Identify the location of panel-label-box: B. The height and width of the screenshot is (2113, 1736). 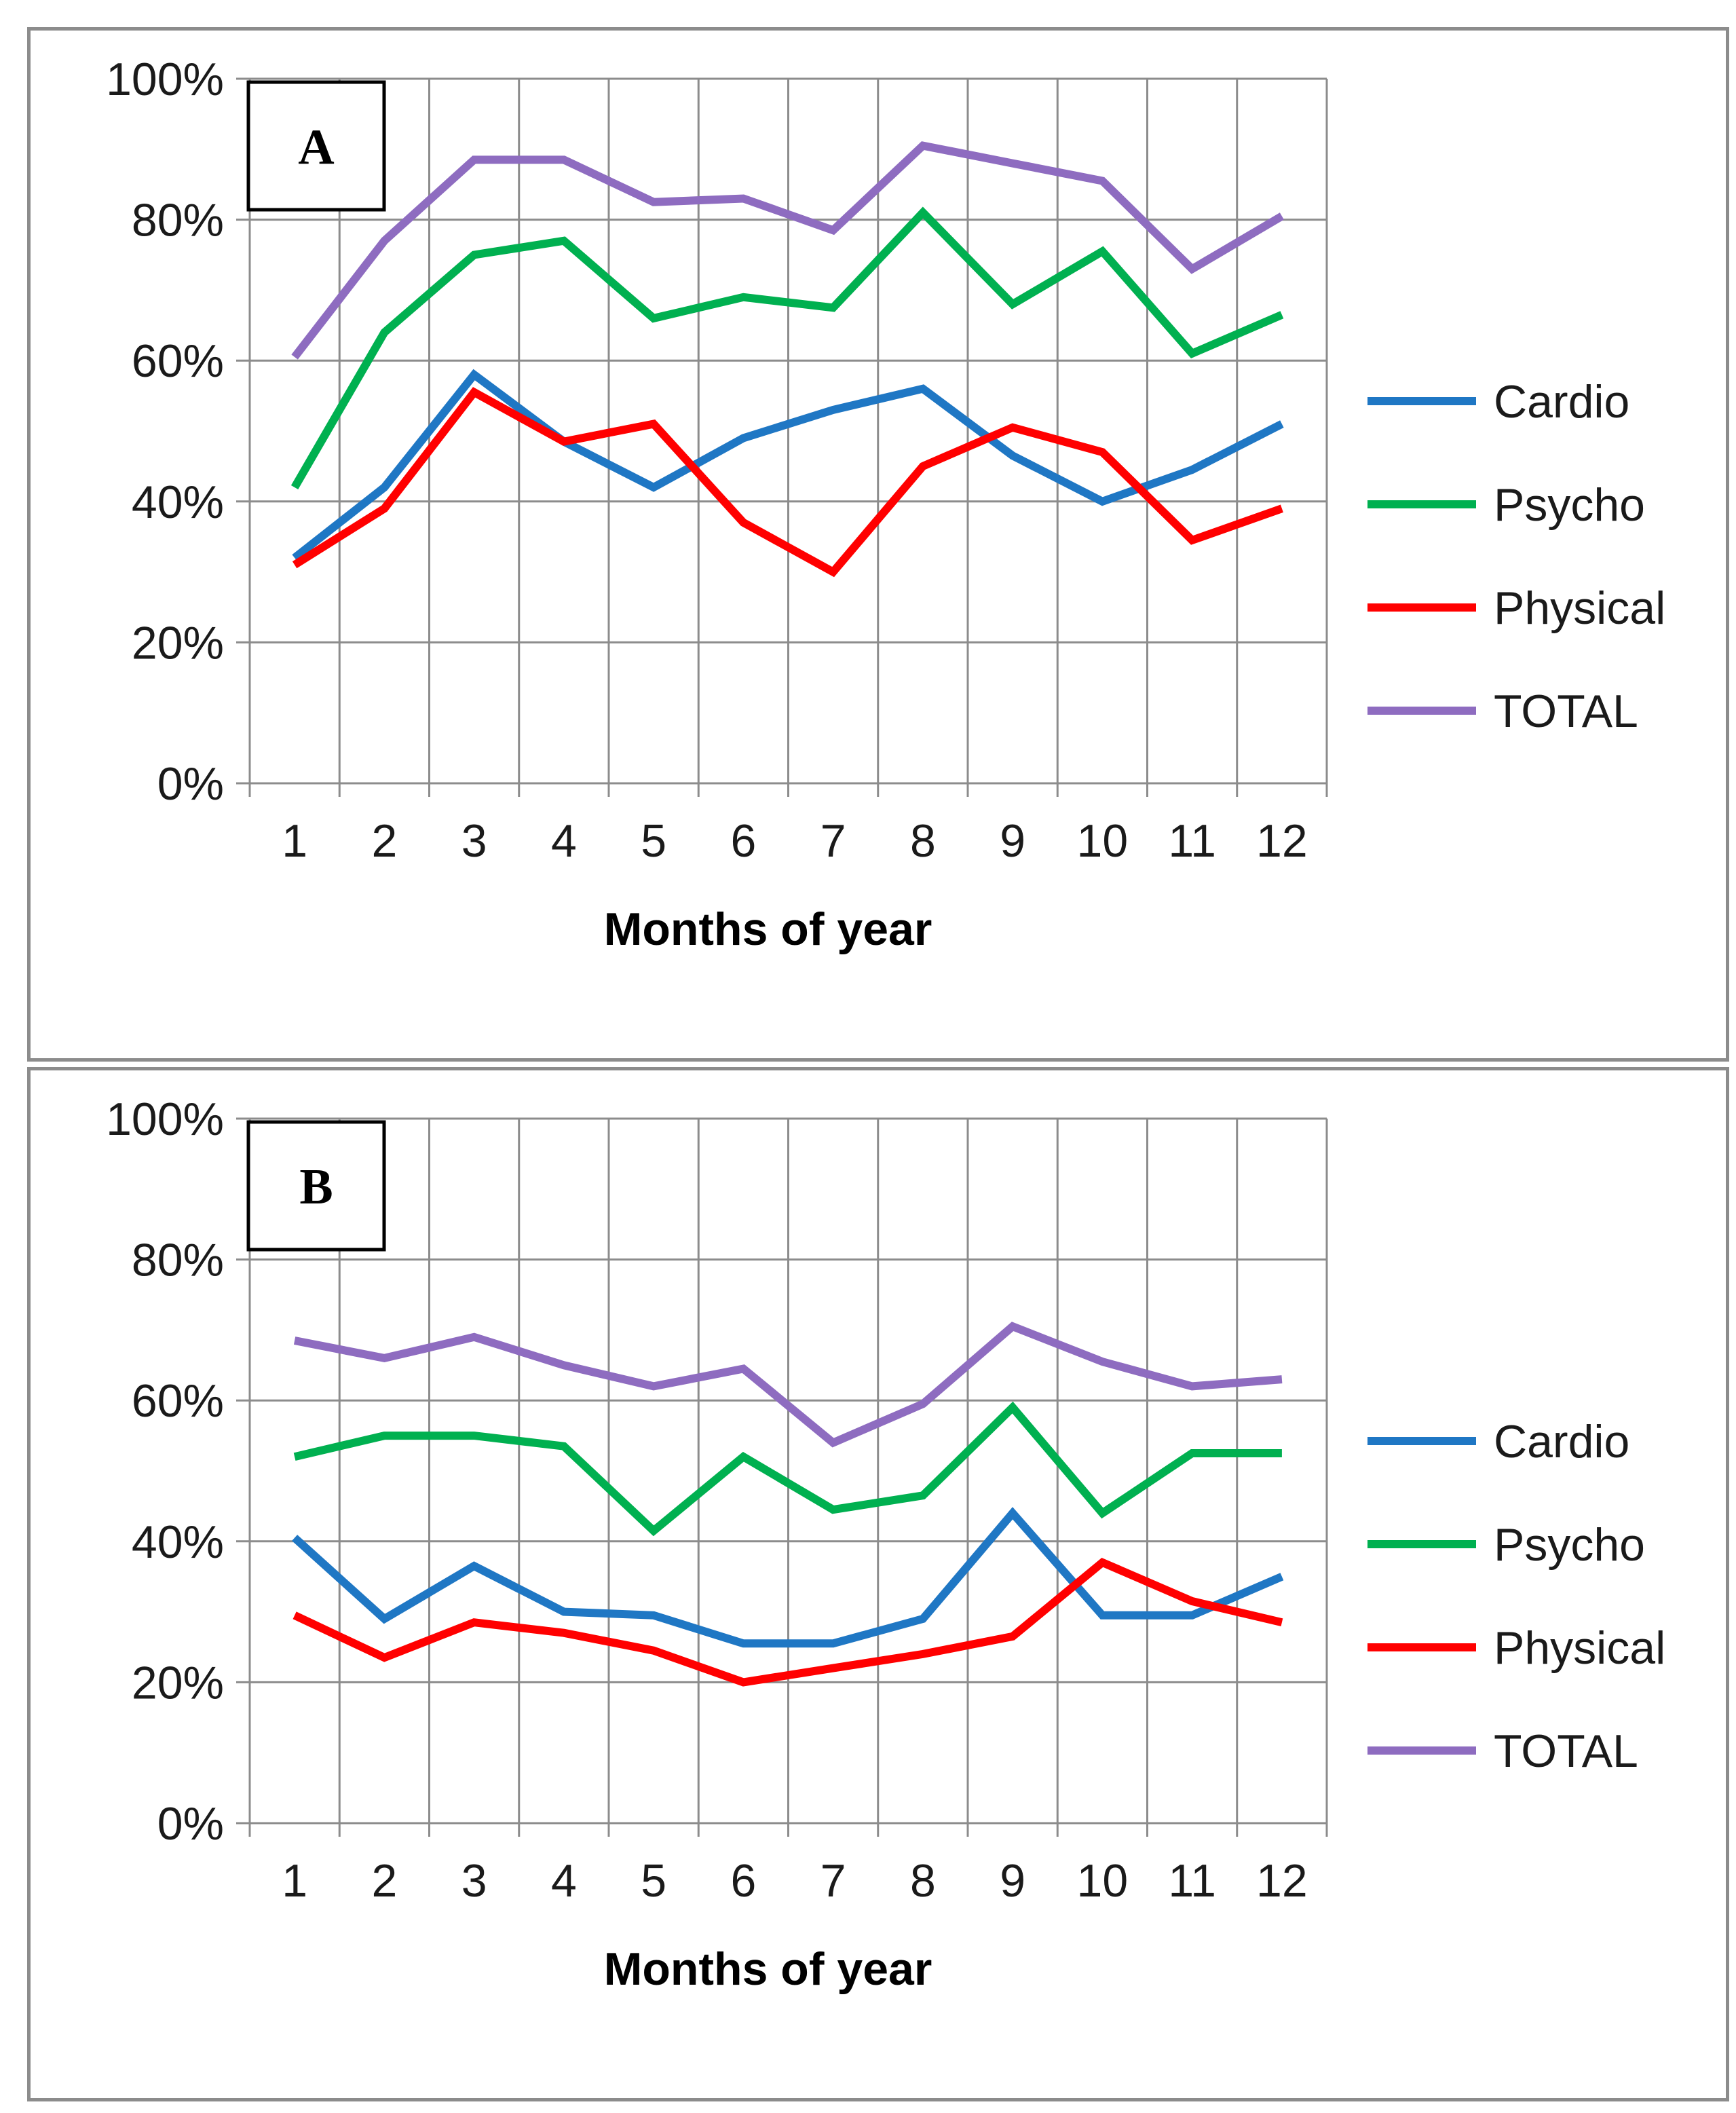
(316, 1186).